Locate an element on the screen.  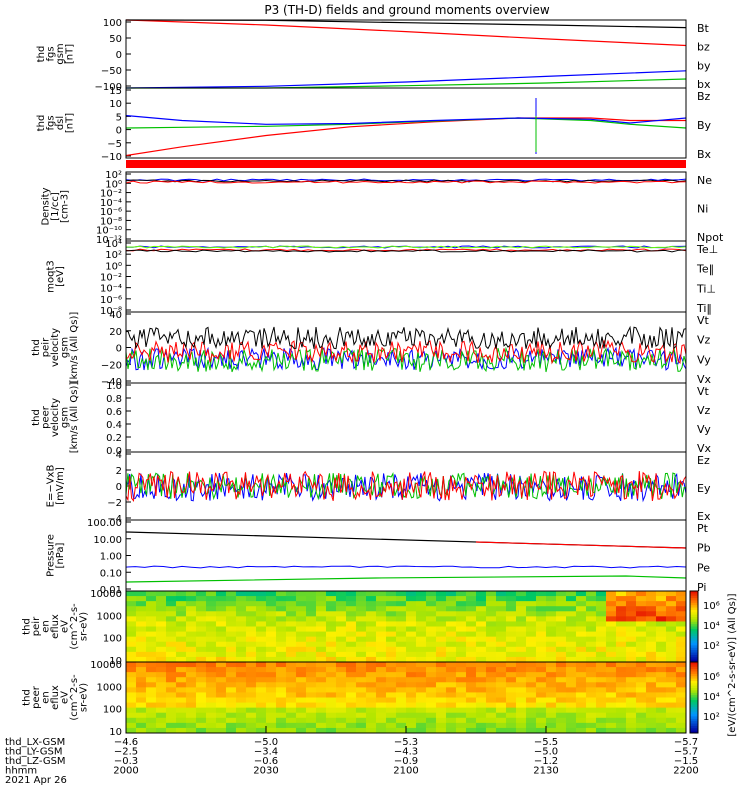
panel-10-ylabel-line: en is located at coordinates (46, 697).